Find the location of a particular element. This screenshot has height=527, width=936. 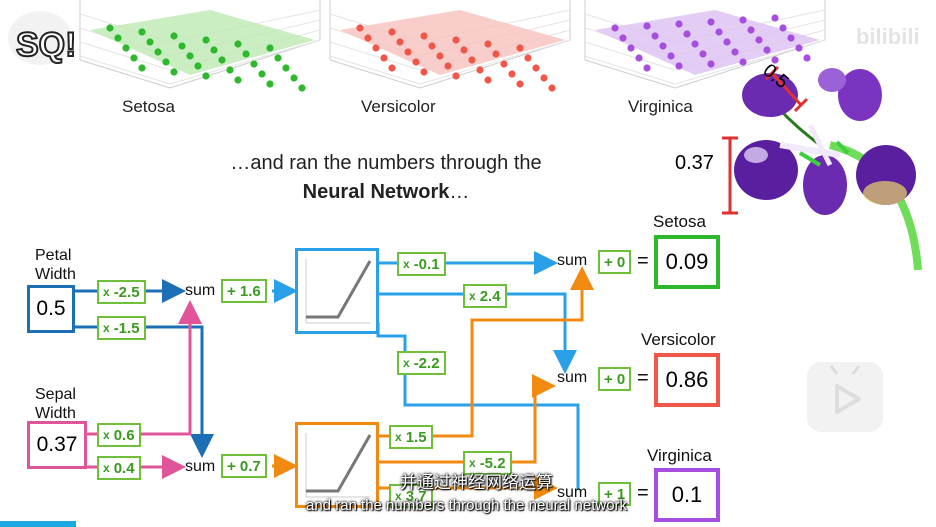

output-setosa: 0.09 is located at coordinates (687, 262).